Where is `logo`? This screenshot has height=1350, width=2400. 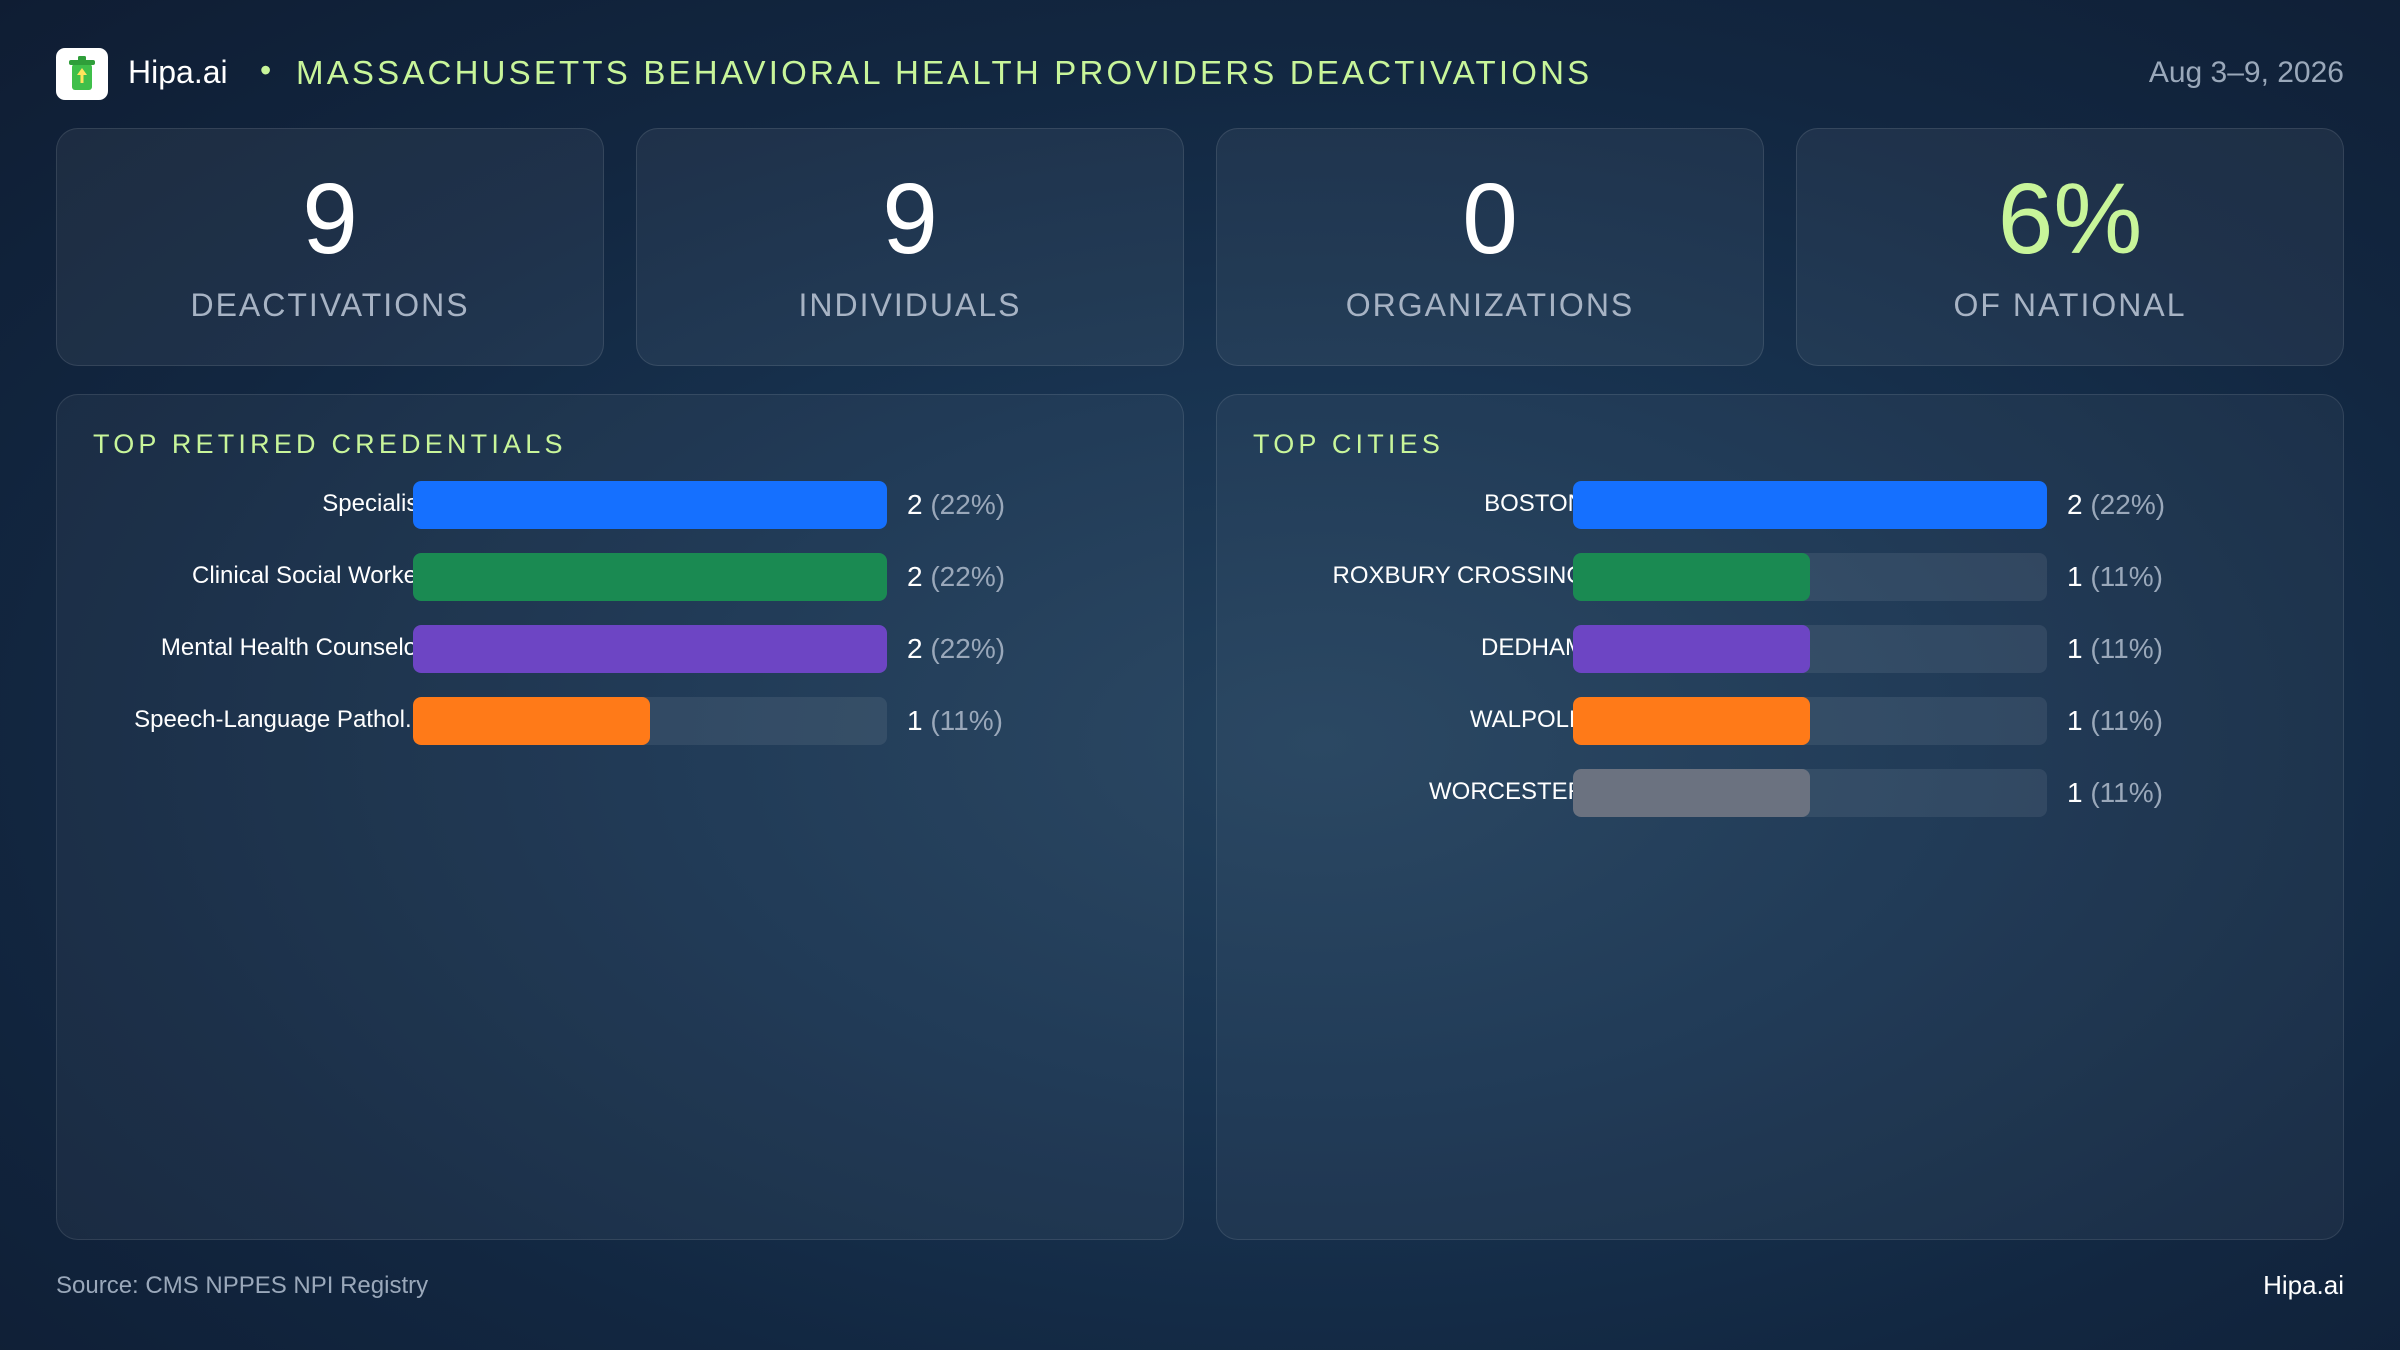
logo is located at coordinates (82, 74).